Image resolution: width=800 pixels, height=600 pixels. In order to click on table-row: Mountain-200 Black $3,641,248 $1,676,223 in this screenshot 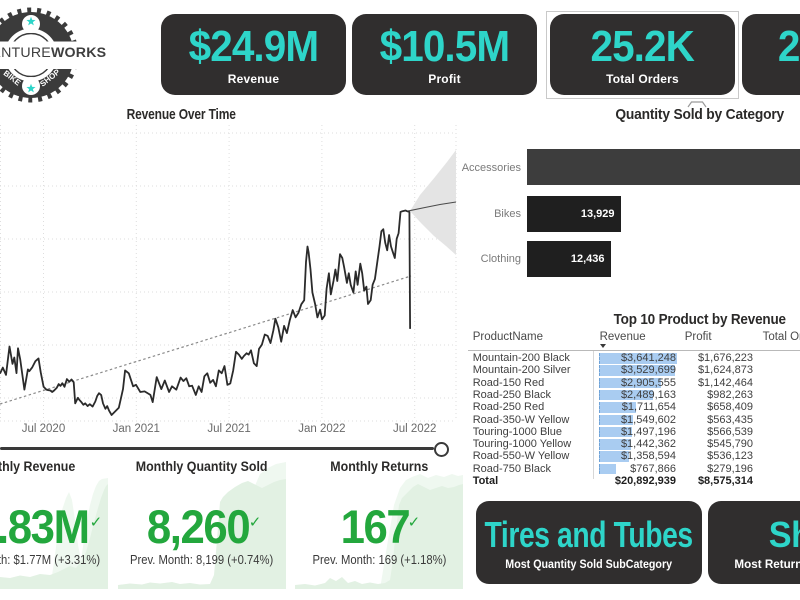, I will do `click(630, 358)`.